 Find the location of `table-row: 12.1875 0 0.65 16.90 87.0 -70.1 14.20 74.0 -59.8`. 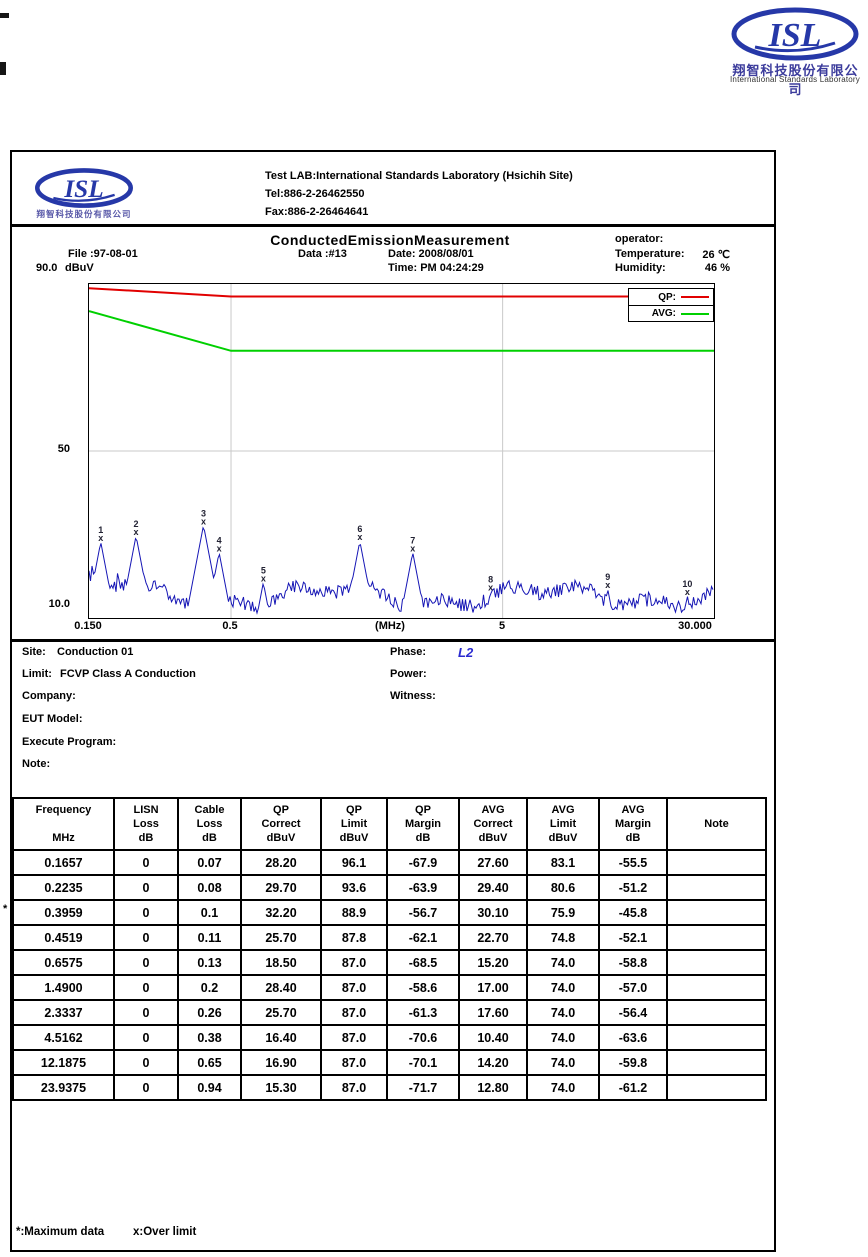

table-row: 12.1875 0 0.65 16.90 87.0 -70.1 14.20 74.0 -59.8 is located at coordinates (389, 1062).